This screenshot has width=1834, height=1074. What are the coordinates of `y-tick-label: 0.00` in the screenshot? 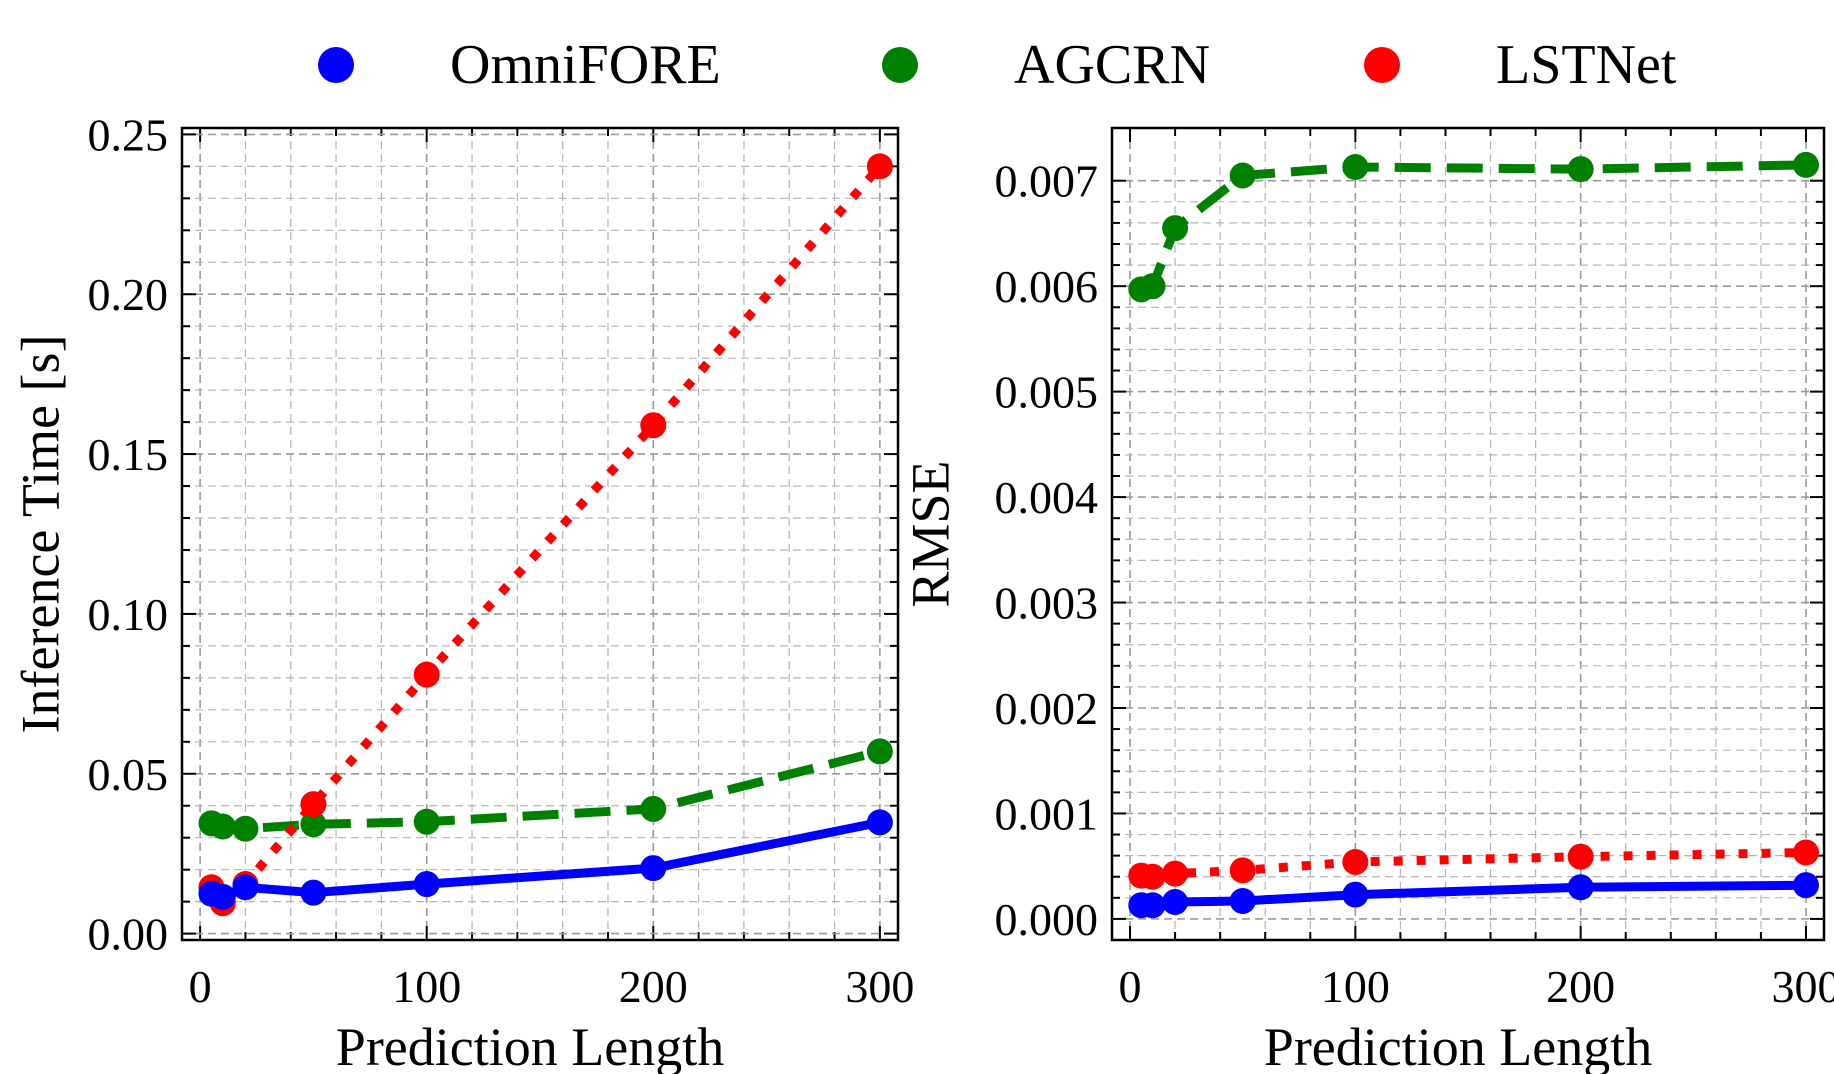 It's located at (128, 934).